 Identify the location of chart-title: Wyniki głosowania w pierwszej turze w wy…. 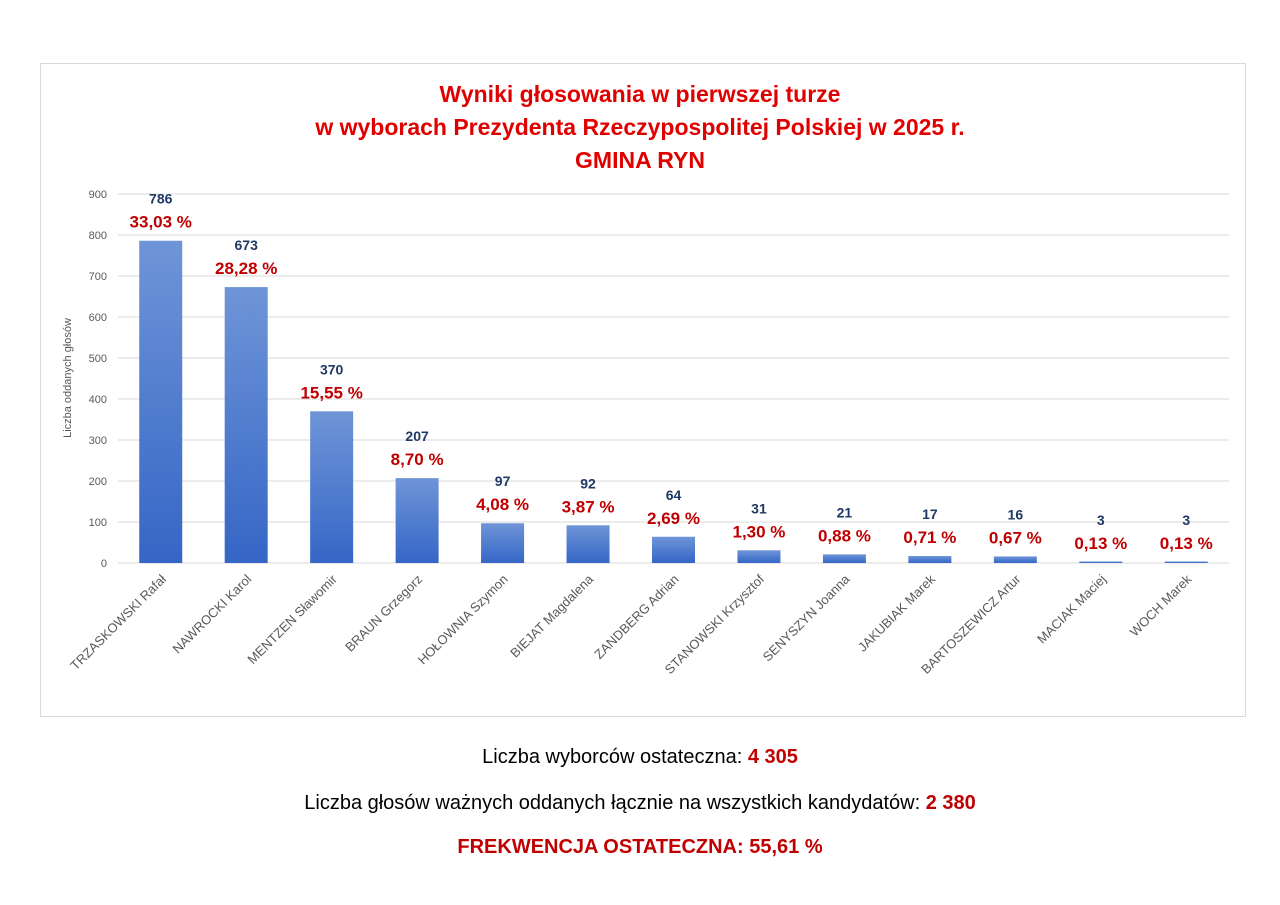
(640, 127).